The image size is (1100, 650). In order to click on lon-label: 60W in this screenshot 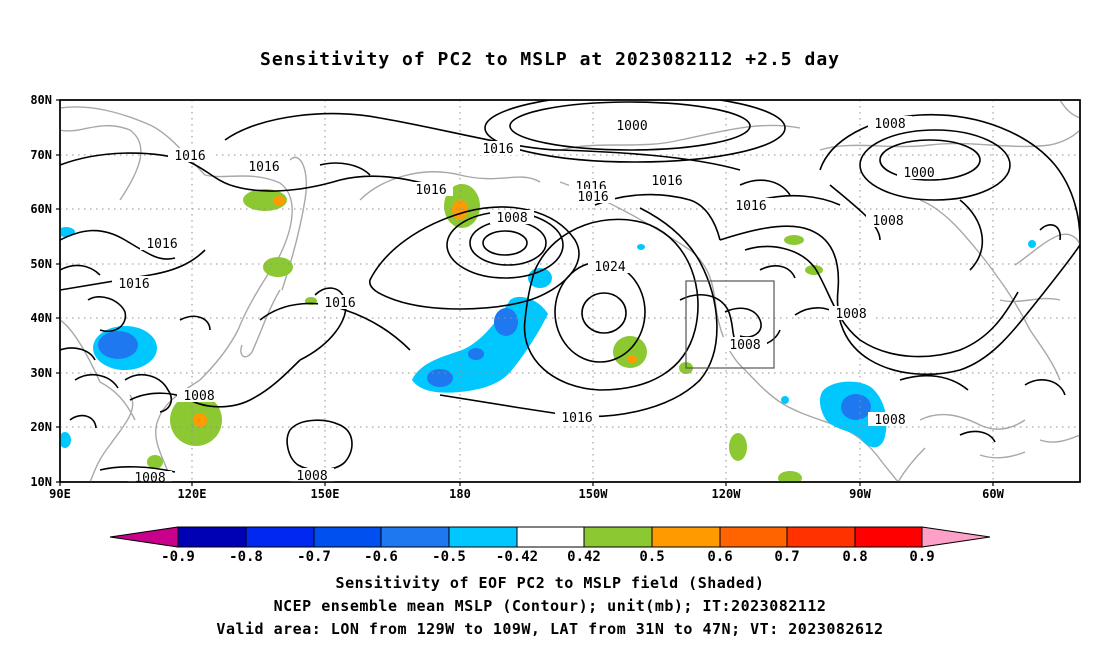, I will do `click(993, 494)`.